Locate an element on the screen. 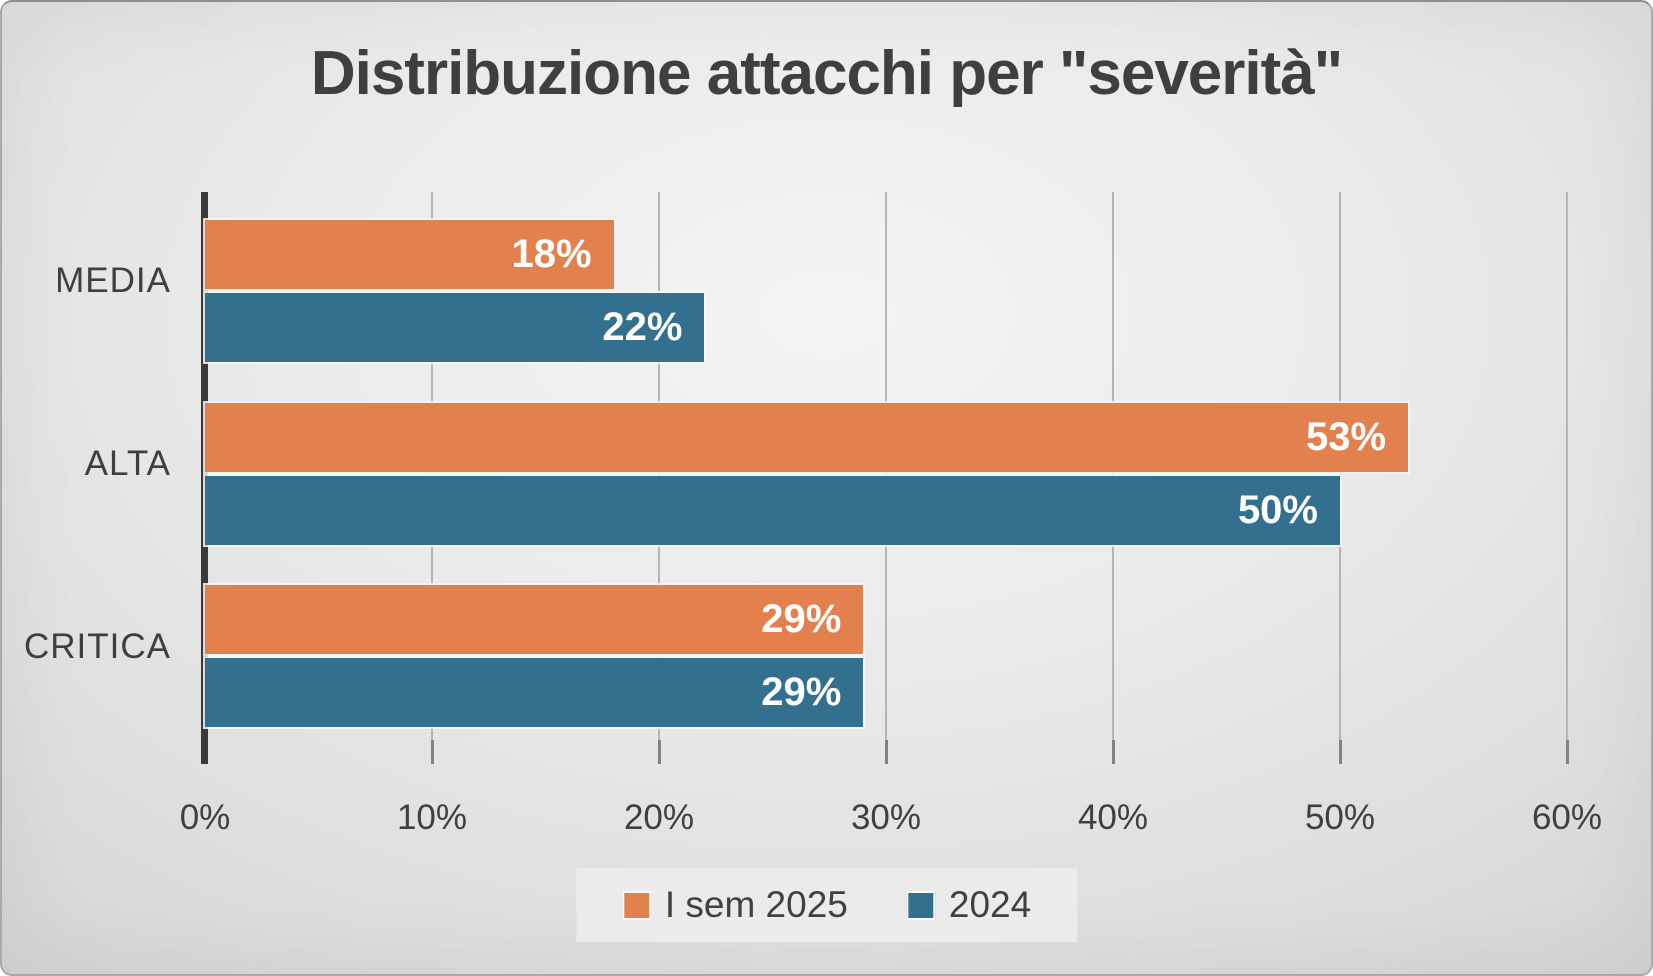  bar-i-sem-2025-critica: 29% is located at coordinates (534, 620).